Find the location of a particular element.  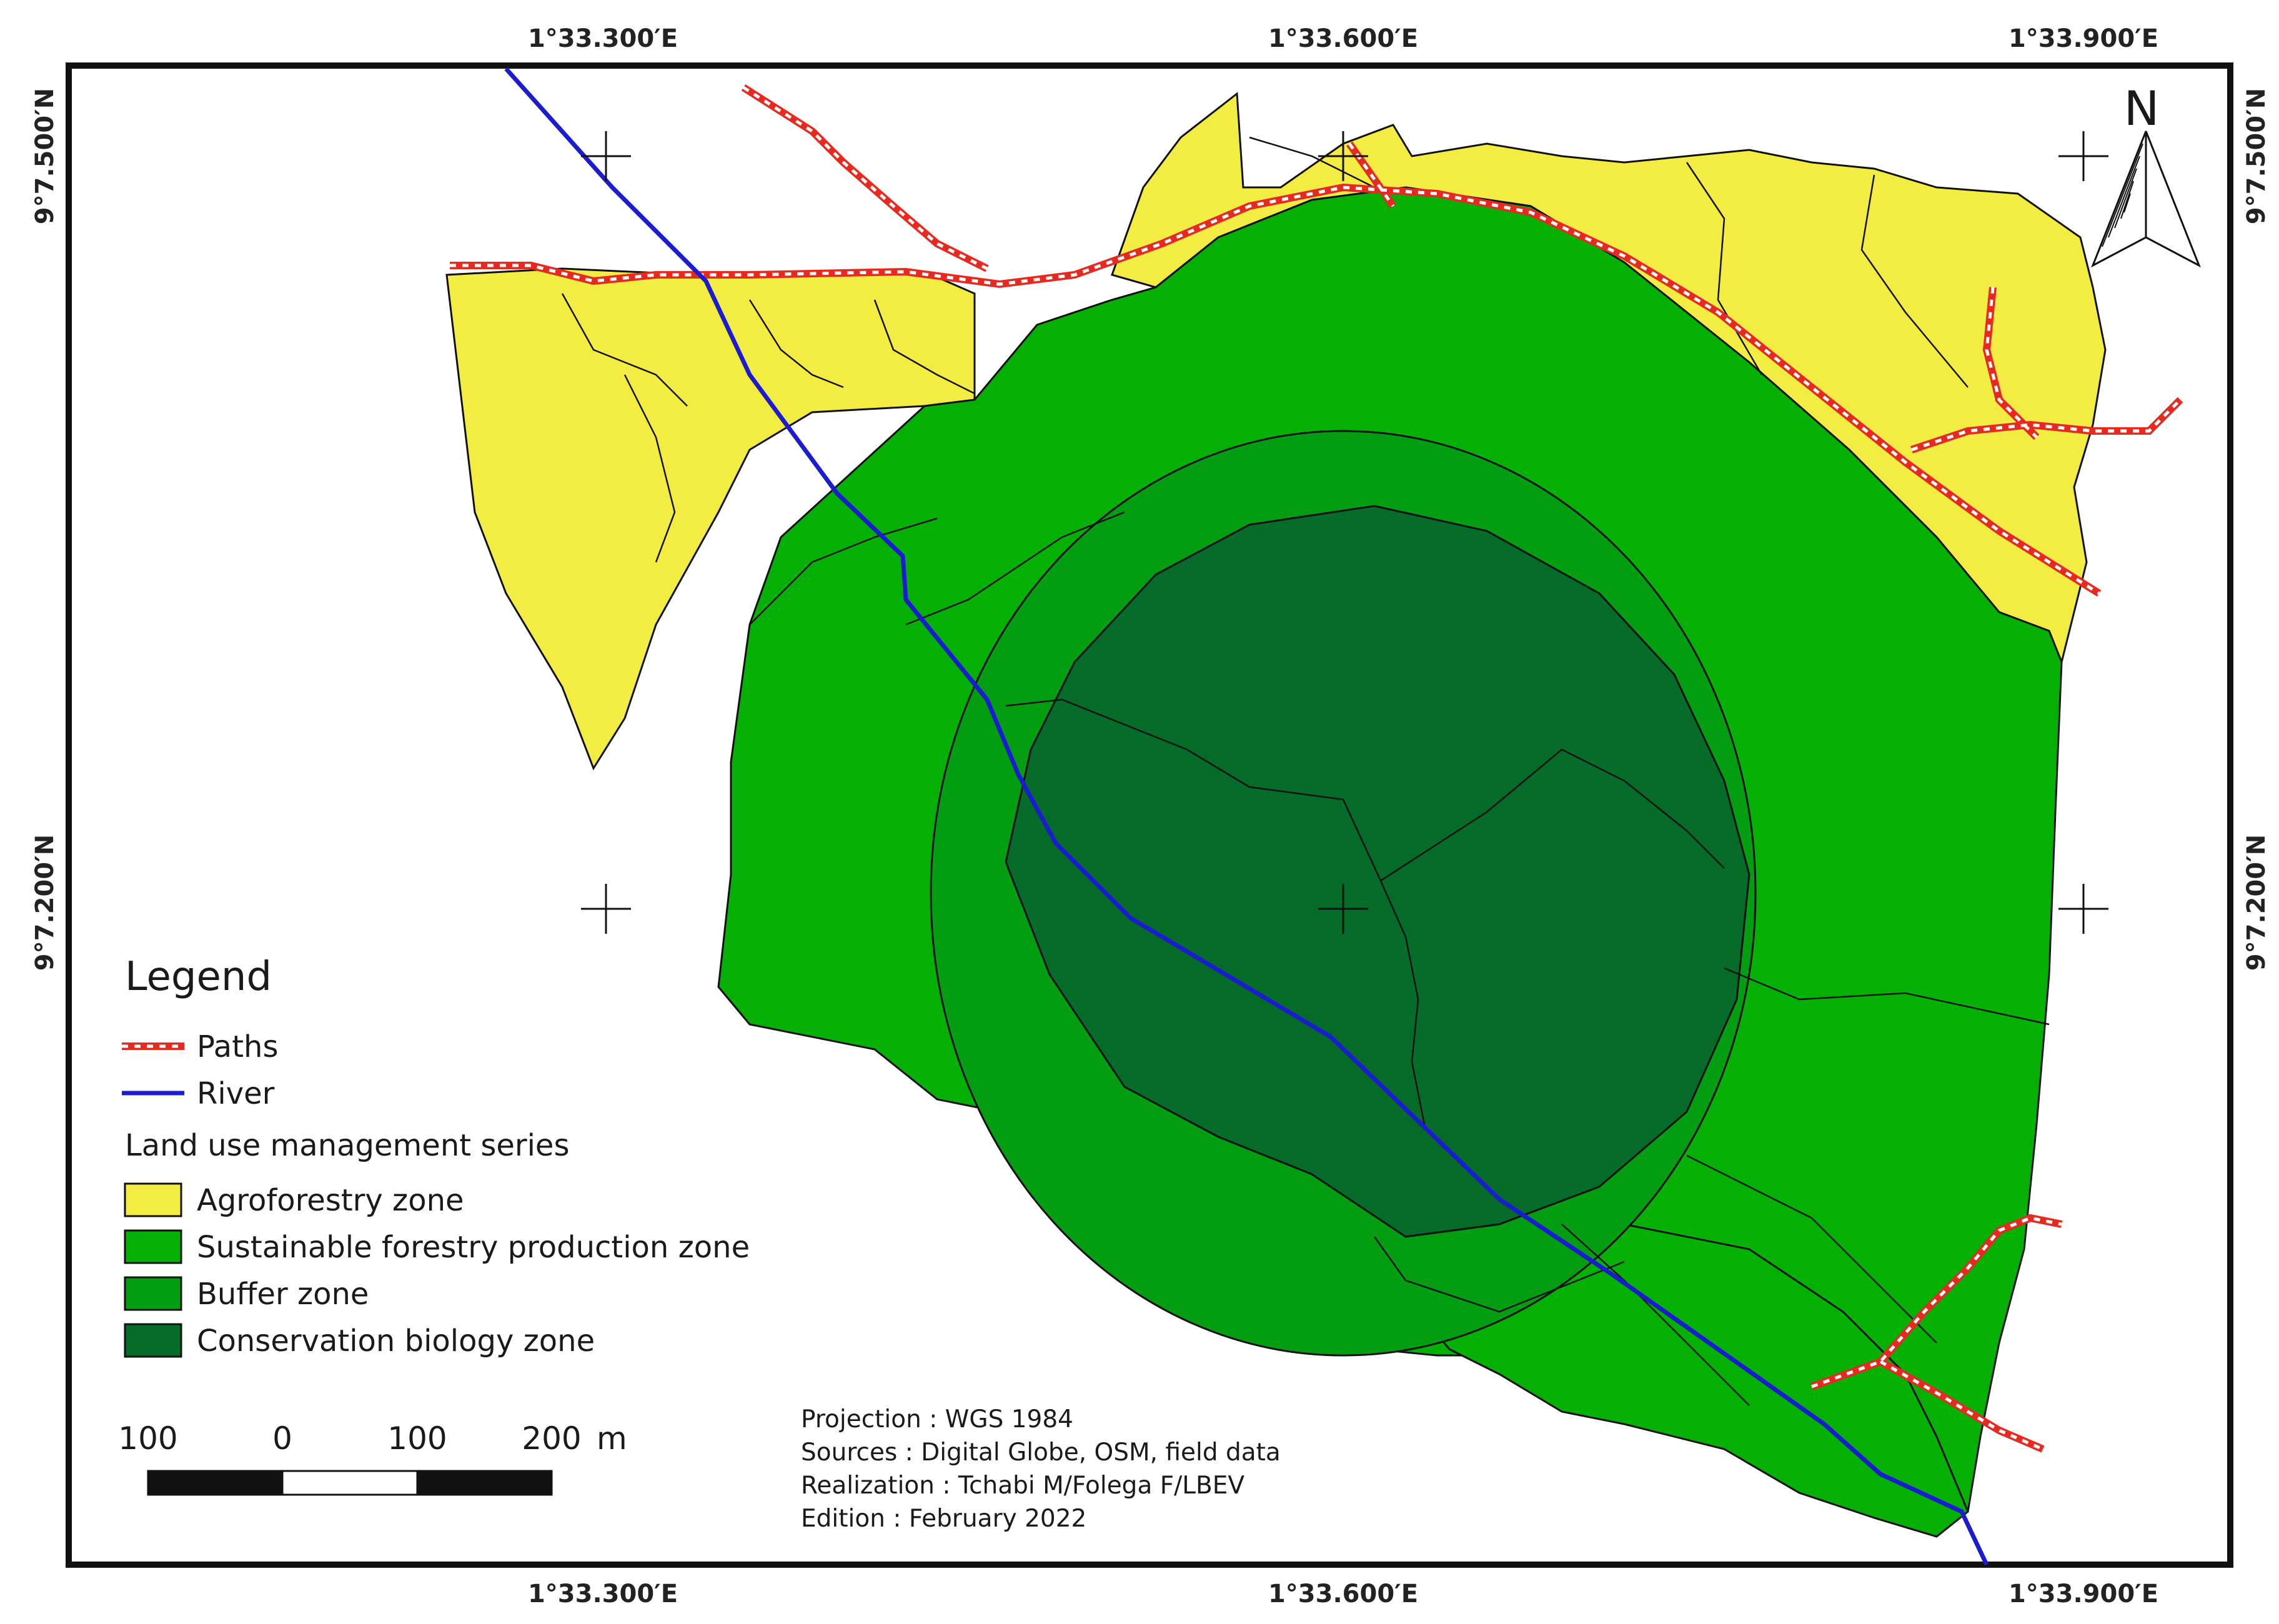

bottom-coord-label-1: 1°33.300′E is located at coordinates (603, 1594).